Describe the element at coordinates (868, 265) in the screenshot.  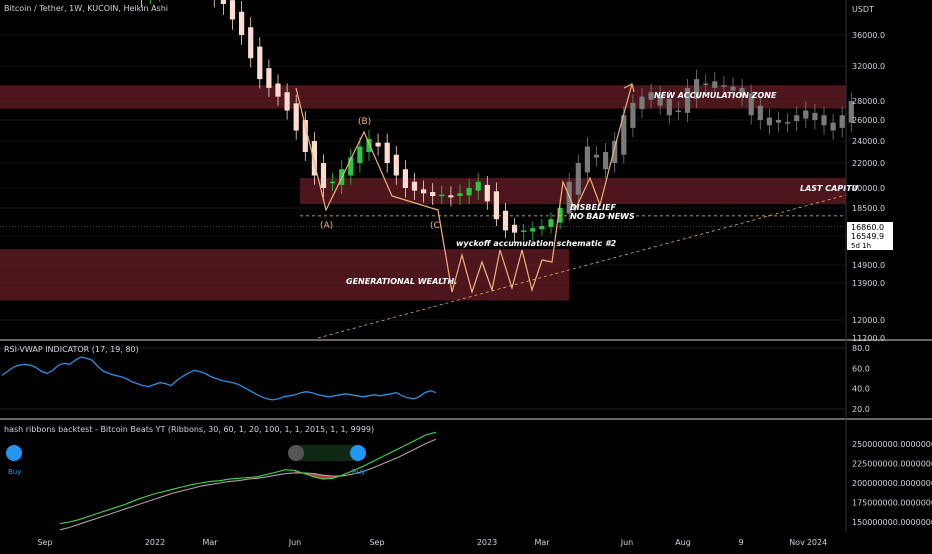
I see `price-tick-label: 14900.0` at that location.